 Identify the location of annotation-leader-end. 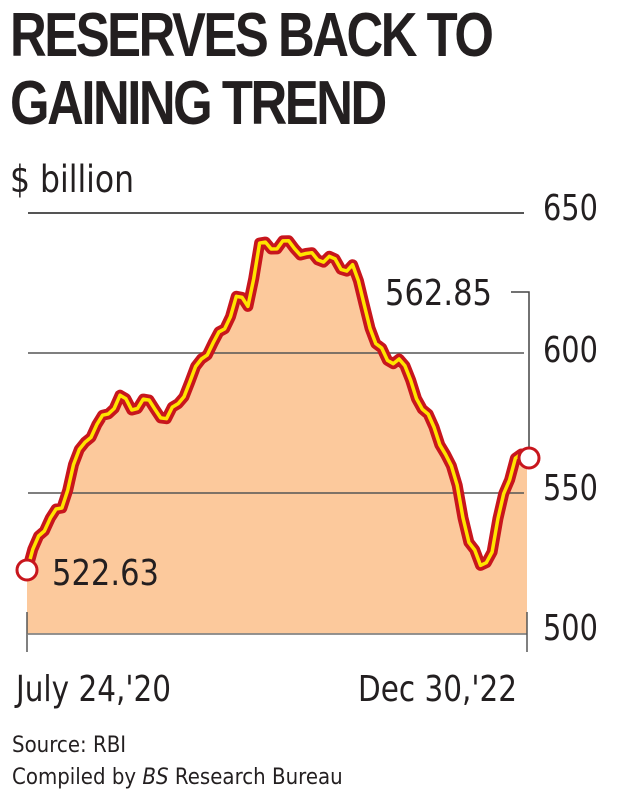
(520, 369).